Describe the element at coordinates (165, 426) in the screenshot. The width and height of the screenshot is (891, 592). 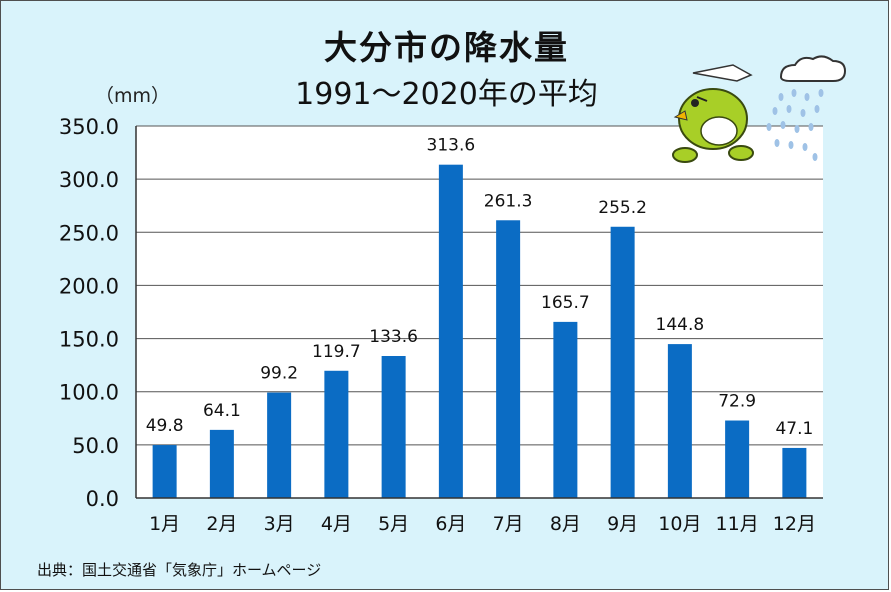
I see `data-label: 49.8` at that location.